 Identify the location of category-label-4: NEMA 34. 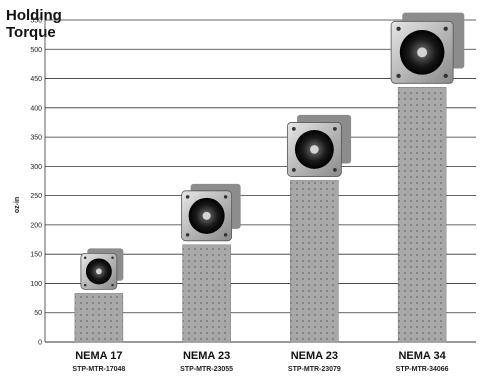
(422, 356).